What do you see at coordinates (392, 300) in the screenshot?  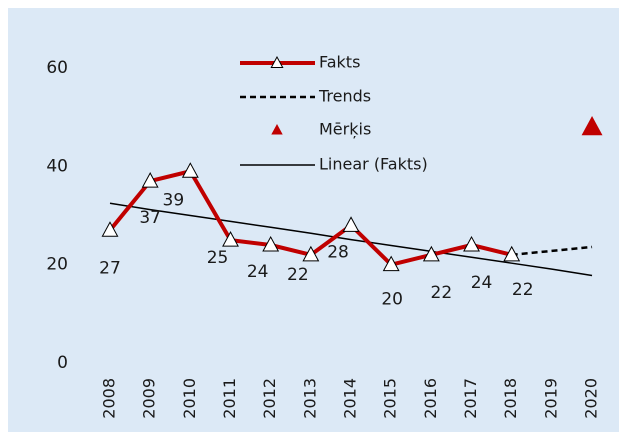 I see `data-label: 20` at bounding box center [392, 300].